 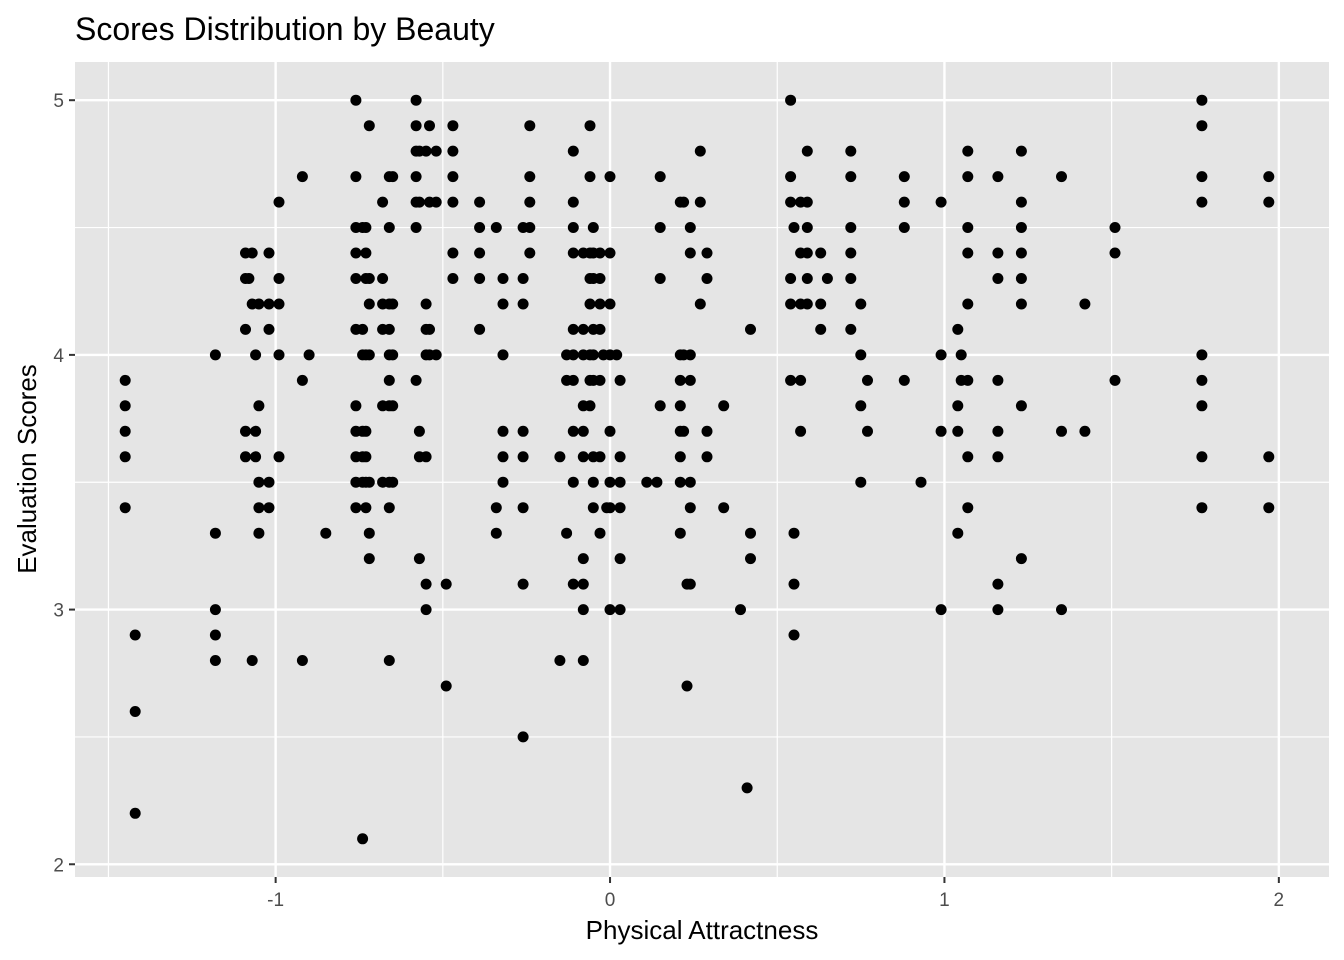 What do you see at coordinates (944, 900) in the screenshot?
I see `x-tick-label: 1` at bounding box center [944, 900].